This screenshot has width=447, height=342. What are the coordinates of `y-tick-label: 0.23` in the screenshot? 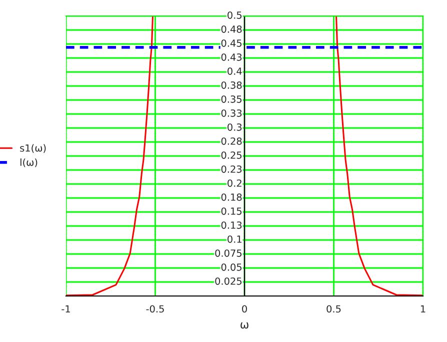 It's located at (231, 169).